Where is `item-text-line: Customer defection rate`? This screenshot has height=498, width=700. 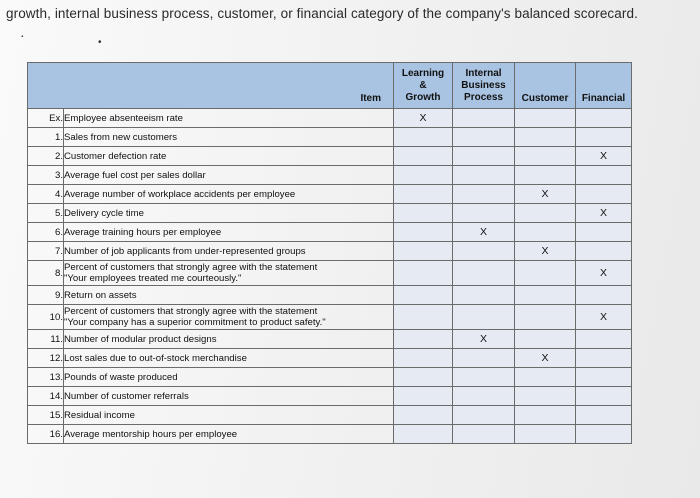 item-text-line: Customer defection rate is located at coordinates (115, 156).